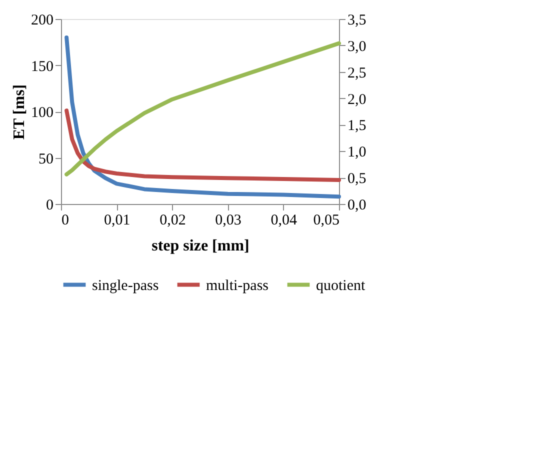 The image size is (534, 468). What do you see at coordinates (341, 286) in the screenshot?
I see `legend-label: quotient` at bounding box center [341, 286].